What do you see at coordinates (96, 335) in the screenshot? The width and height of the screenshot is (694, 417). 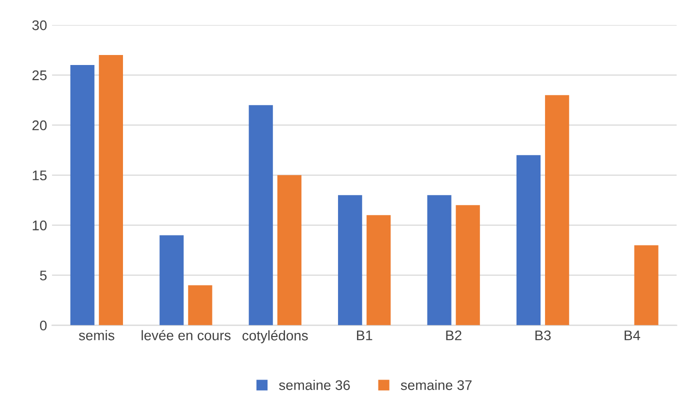 I see `x-tick-label: semis` at bounding box center [96, 335].